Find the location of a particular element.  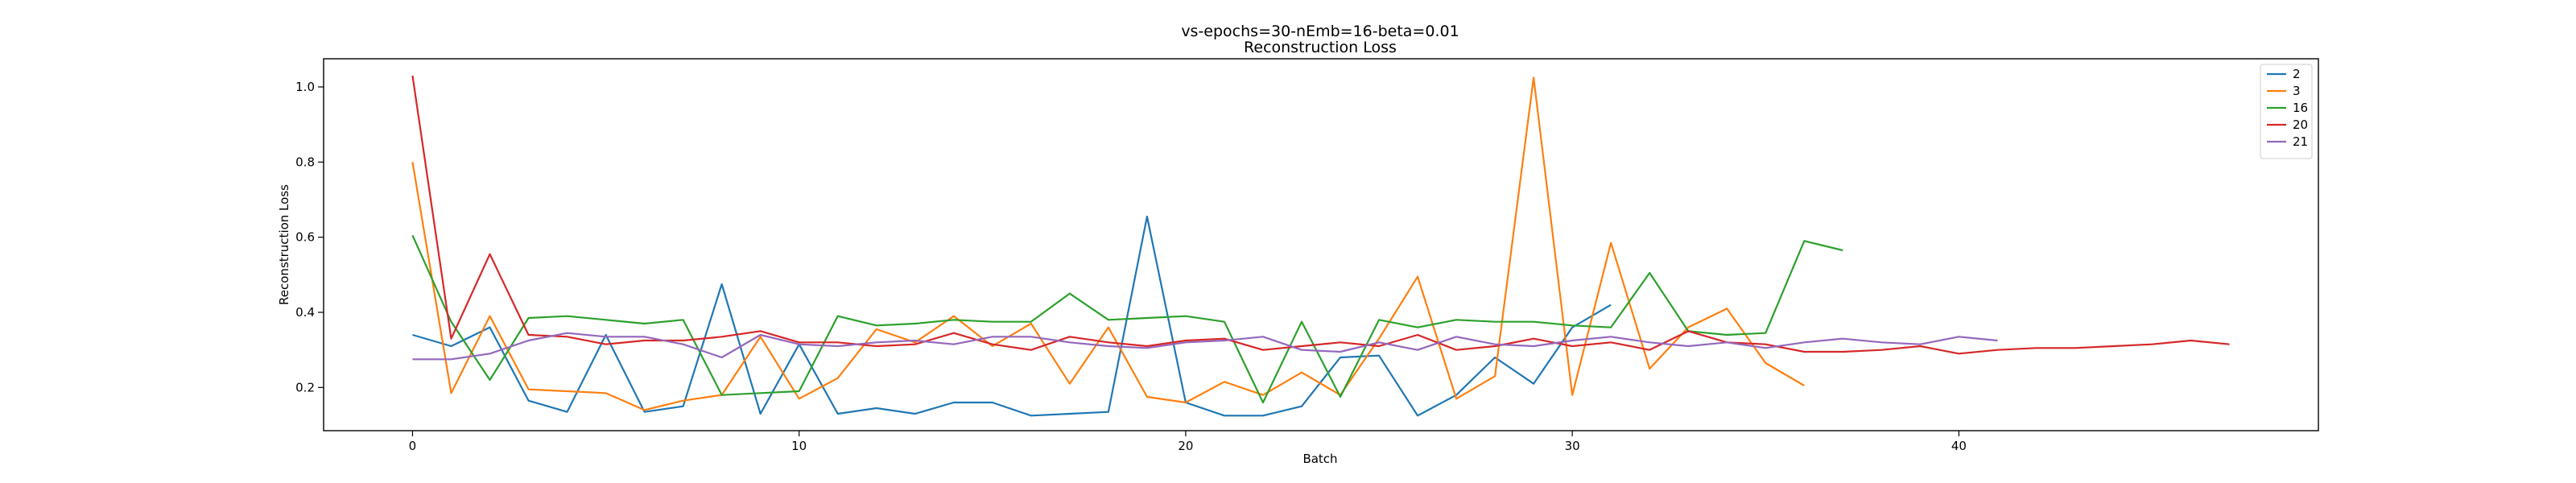

y-tick-label: 1.0 is located at coordinates (305, 87).